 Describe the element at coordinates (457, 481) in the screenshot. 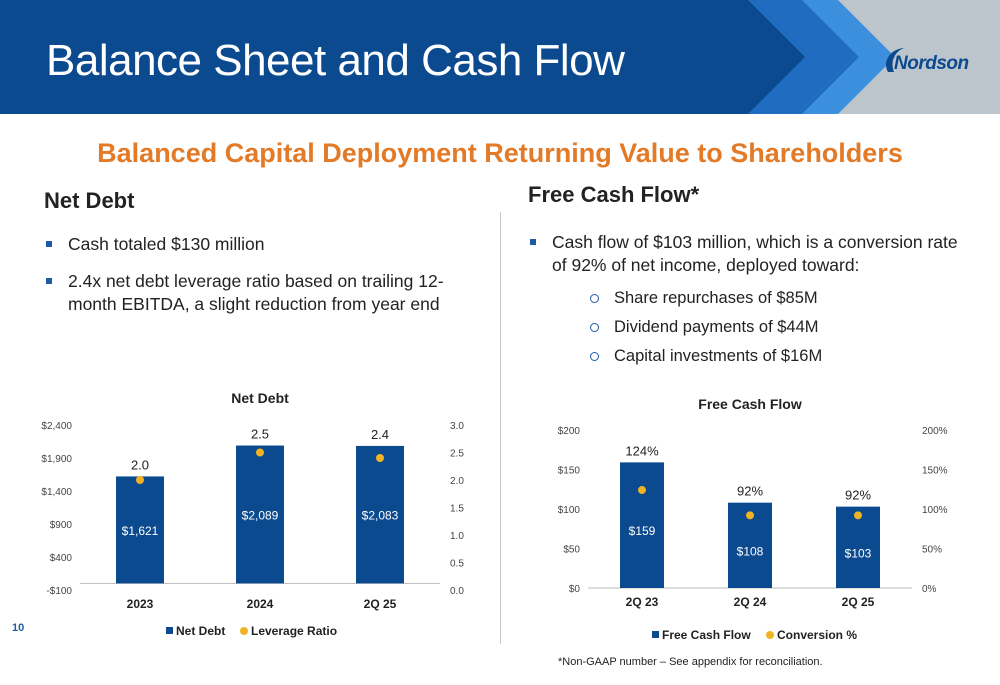

I see `y-right-tick-label: 2.0` at that location.